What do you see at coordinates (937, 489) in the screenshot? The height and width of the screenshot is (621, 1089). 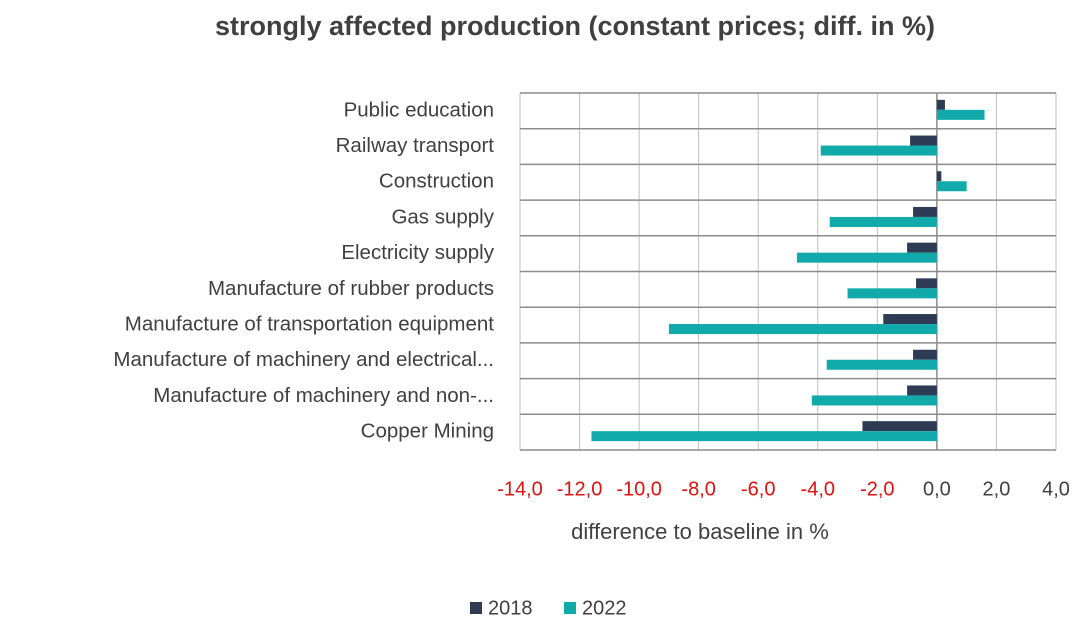 I see `x-tick-label: 0,0` at bounding box center [937, 489].